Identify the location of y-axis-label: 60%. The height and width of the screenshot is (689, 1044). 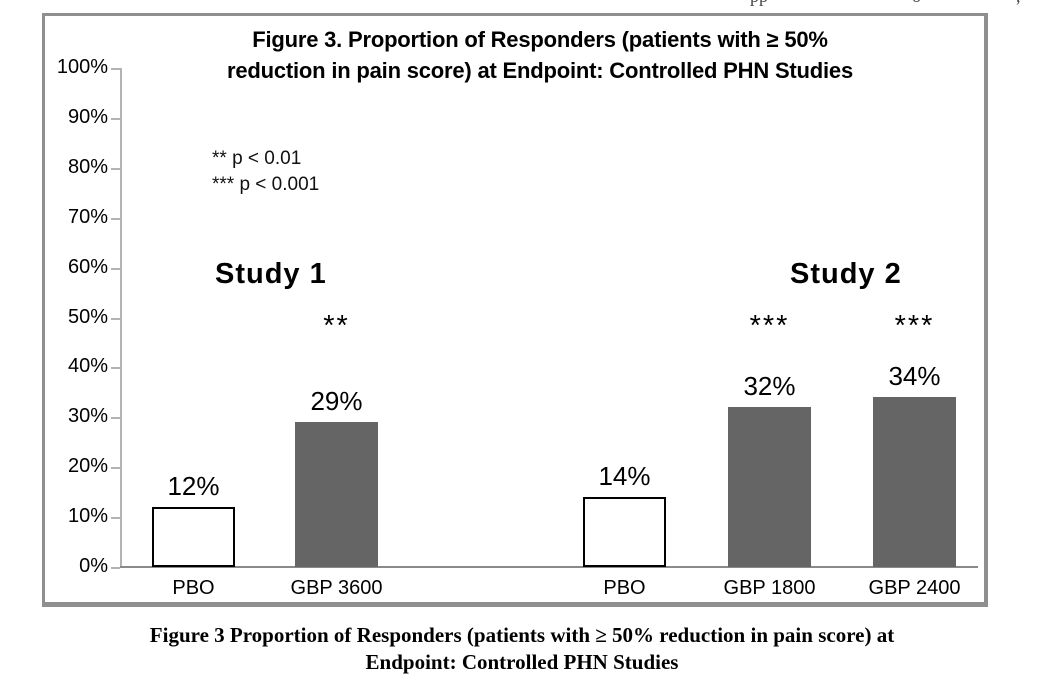
(87, 267).